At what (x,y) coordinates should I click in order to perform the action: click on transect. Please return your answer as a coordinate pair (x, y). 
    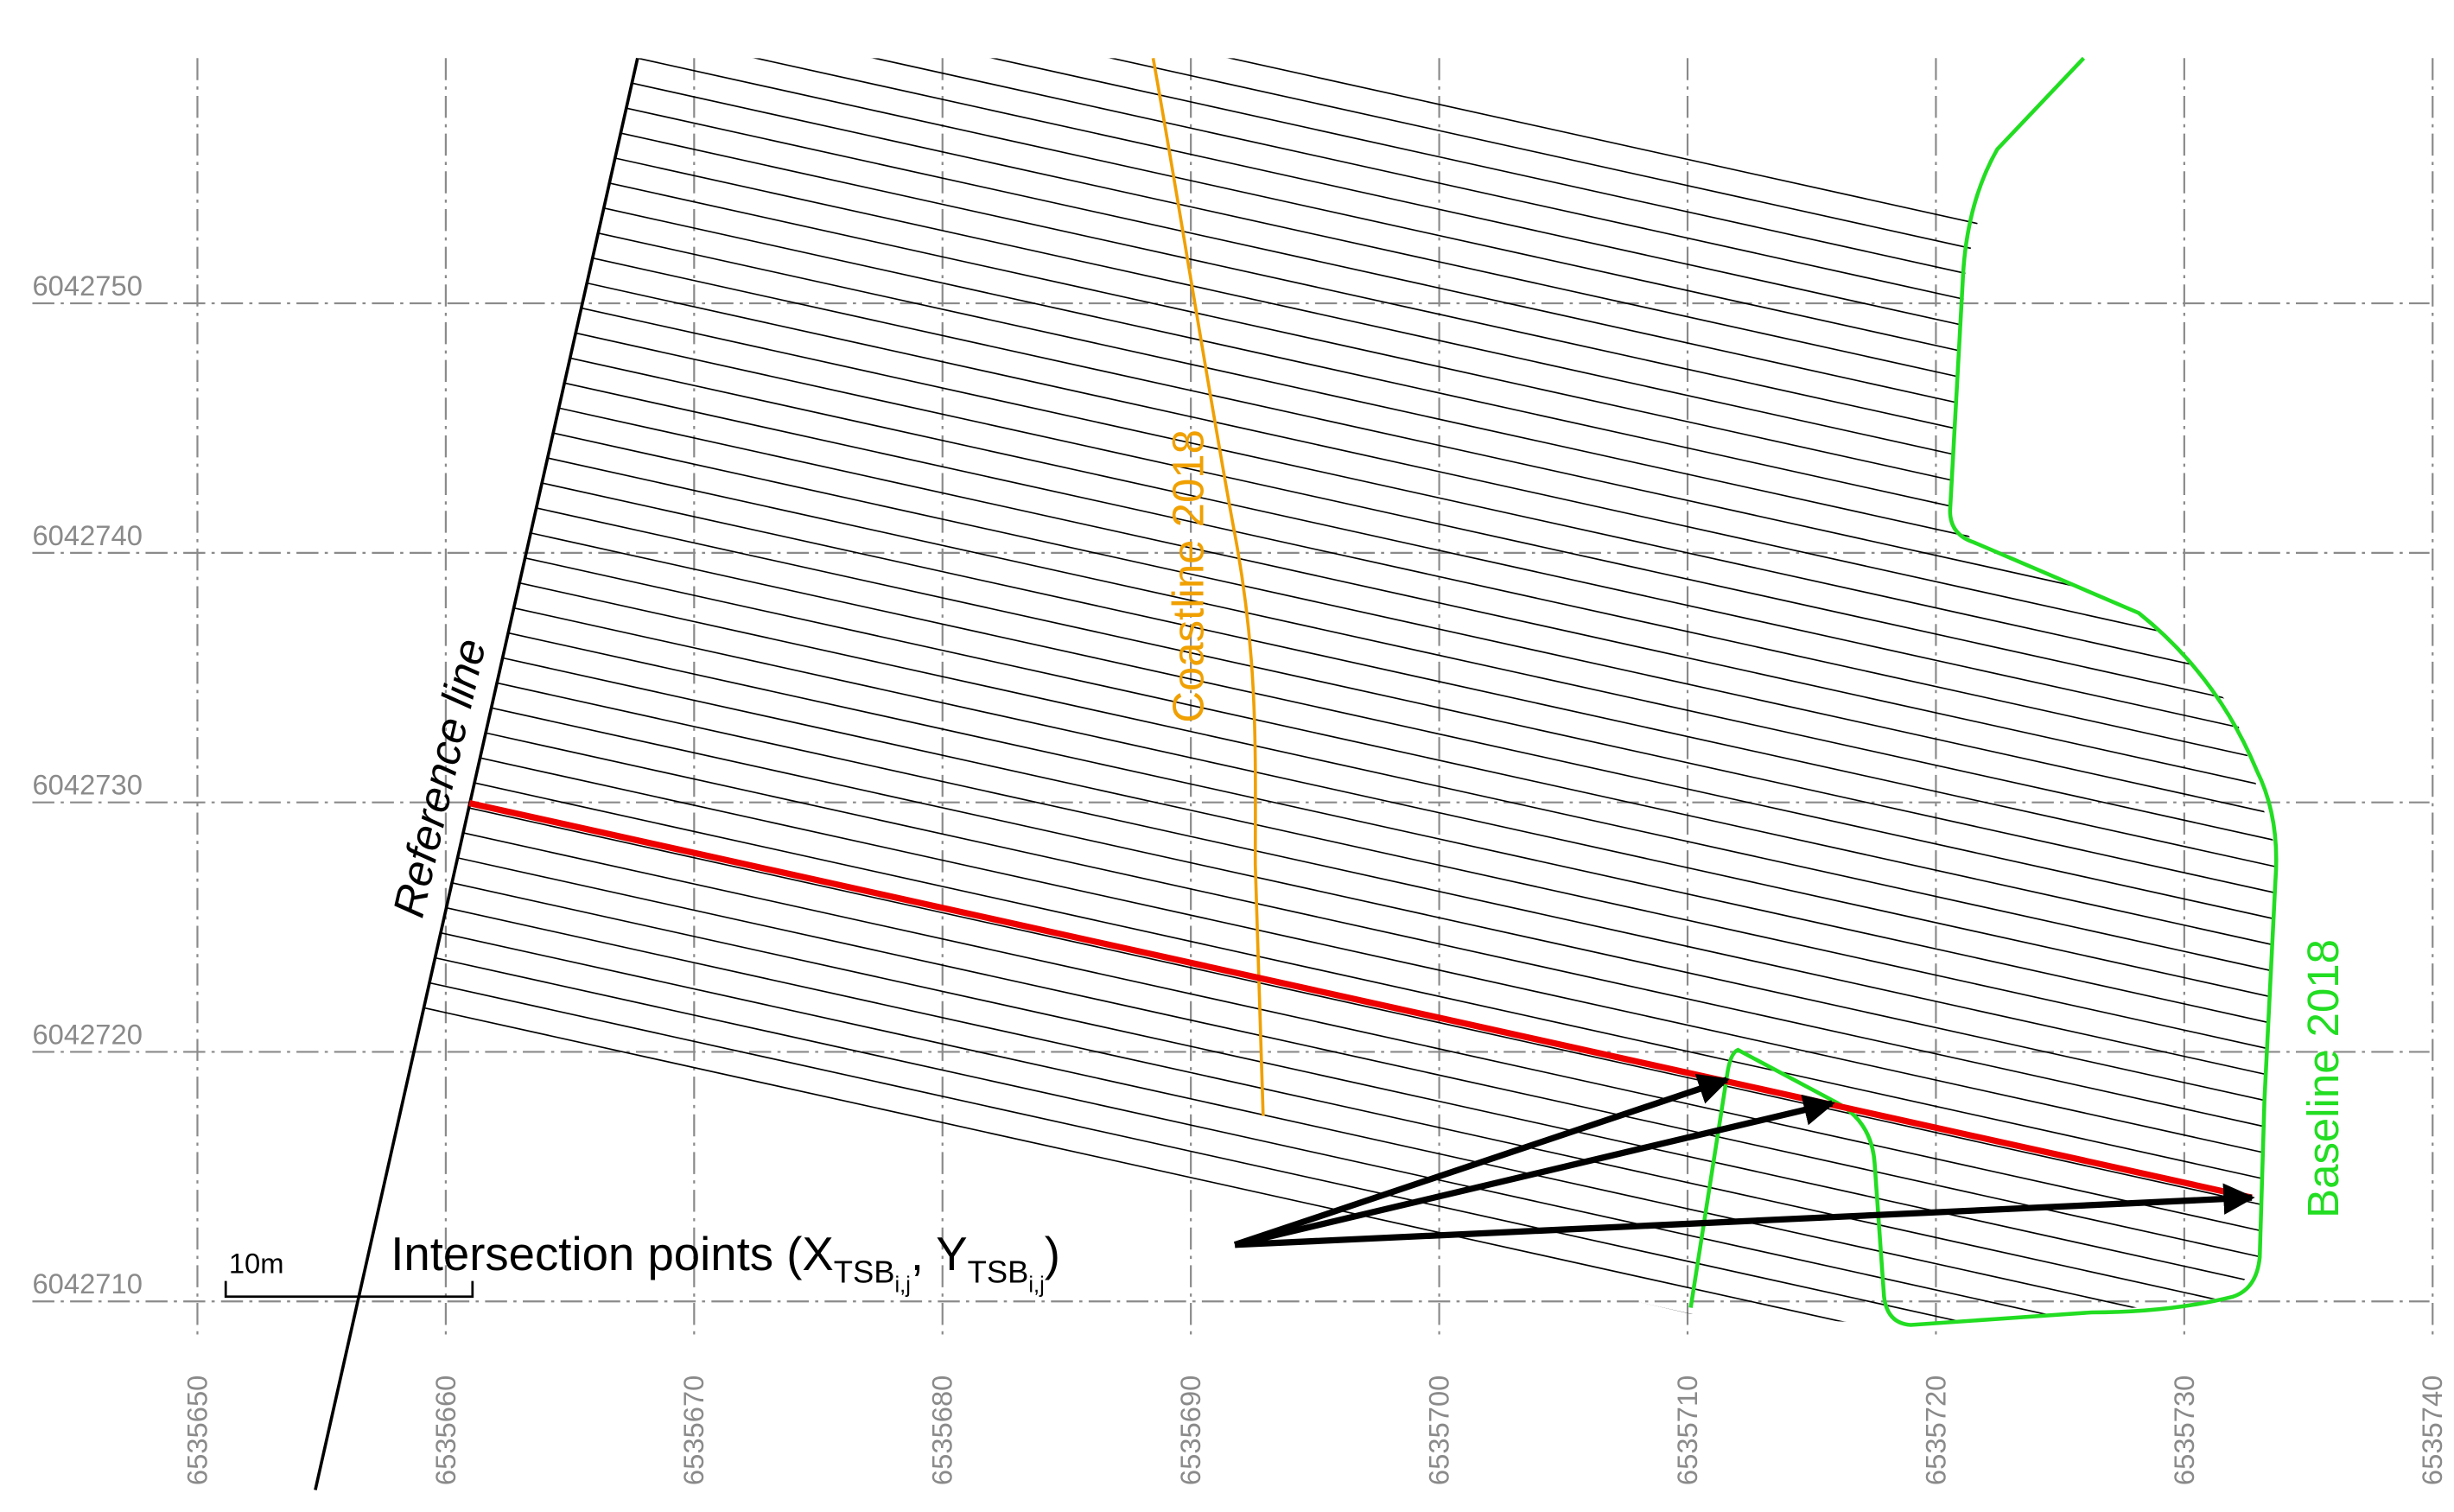
    Looking at the image, I should click on (1470, 222).